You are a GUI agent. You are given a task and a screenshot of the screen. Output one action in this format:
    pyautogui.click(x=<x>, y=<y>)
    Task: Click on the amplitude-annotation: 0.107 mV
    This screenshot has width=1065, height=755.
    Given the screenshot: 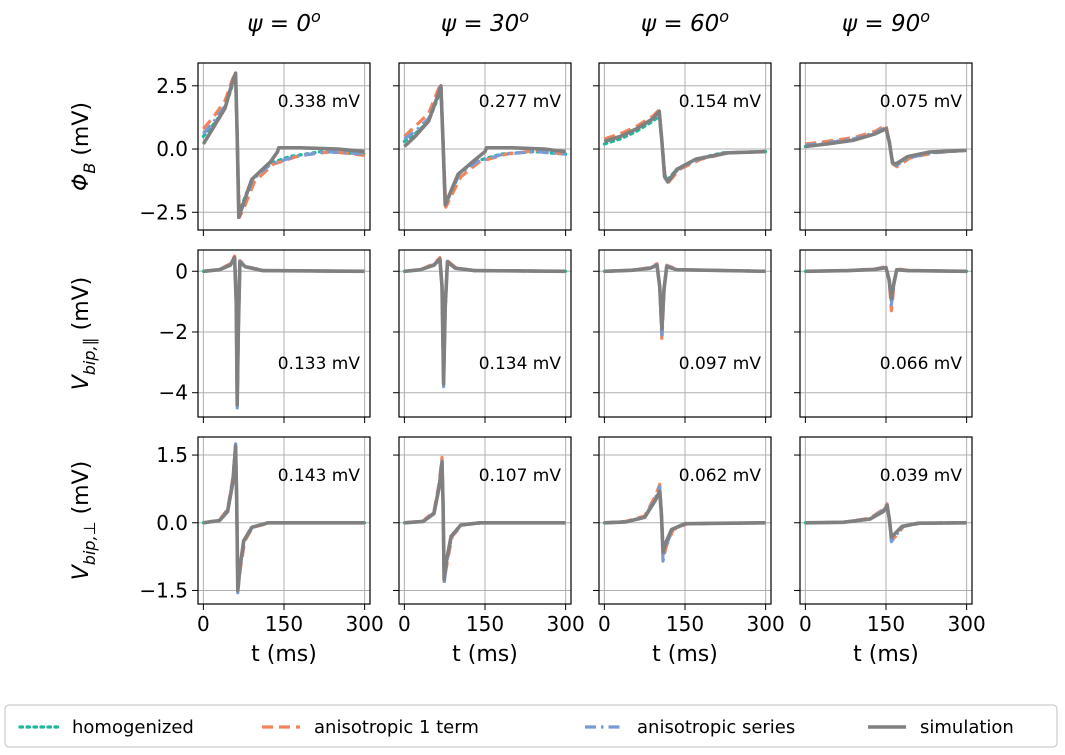 What is the action you would take?
    pyautogui.click(x=520, y=476)
    